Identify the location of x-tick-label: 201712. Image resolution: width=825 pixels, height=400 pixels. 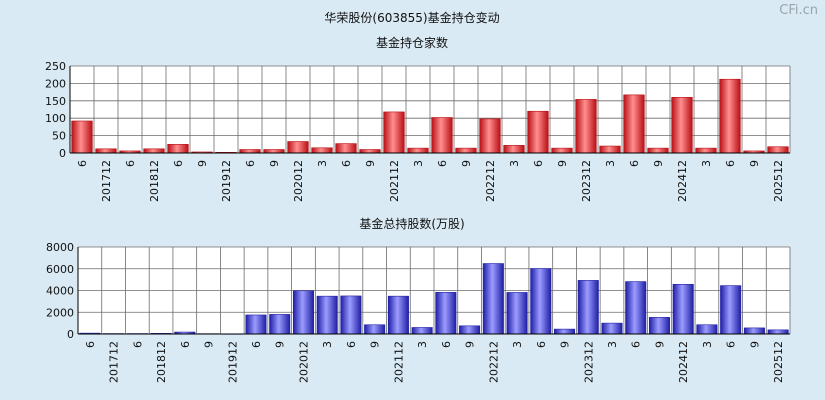
(114, 362).